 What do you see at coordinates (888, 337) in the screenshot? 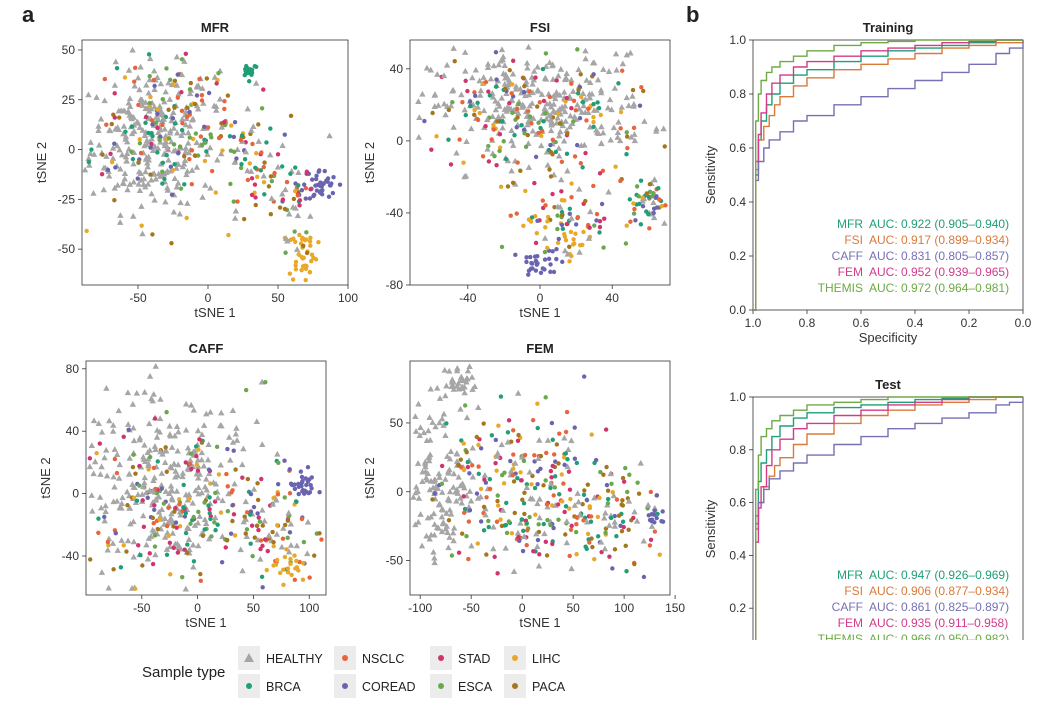
I see `x-axis-label: Specificity` at bounding box center [888, 337].